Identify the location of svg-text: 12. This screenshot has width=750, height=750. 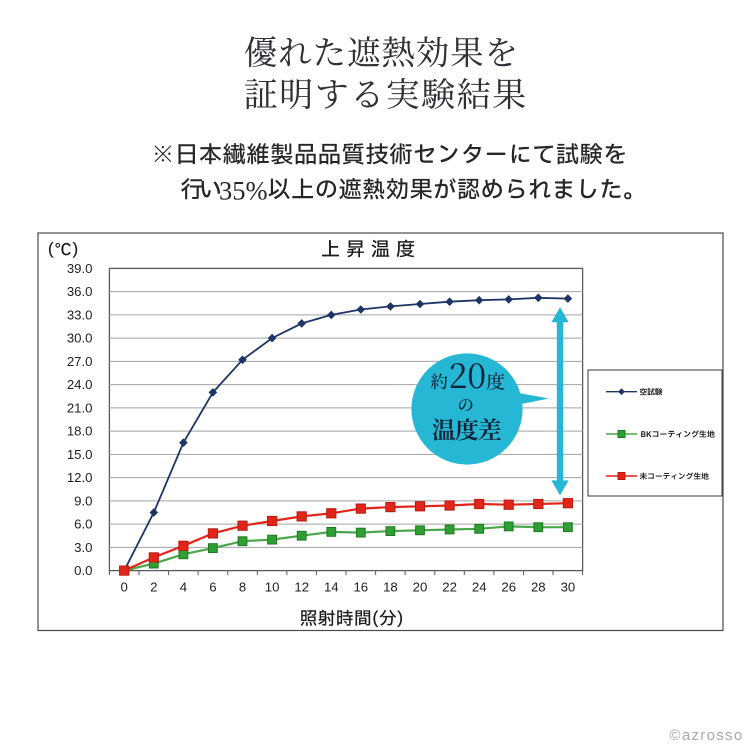
(301, 587).